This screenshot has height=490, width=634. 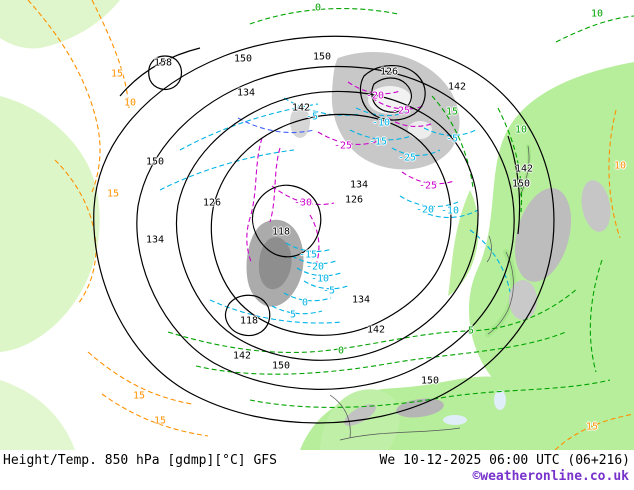 I want to click on chart-datetime: We 10-12-2025 06:00 UTC (06+216), so click(x=504, y=460).